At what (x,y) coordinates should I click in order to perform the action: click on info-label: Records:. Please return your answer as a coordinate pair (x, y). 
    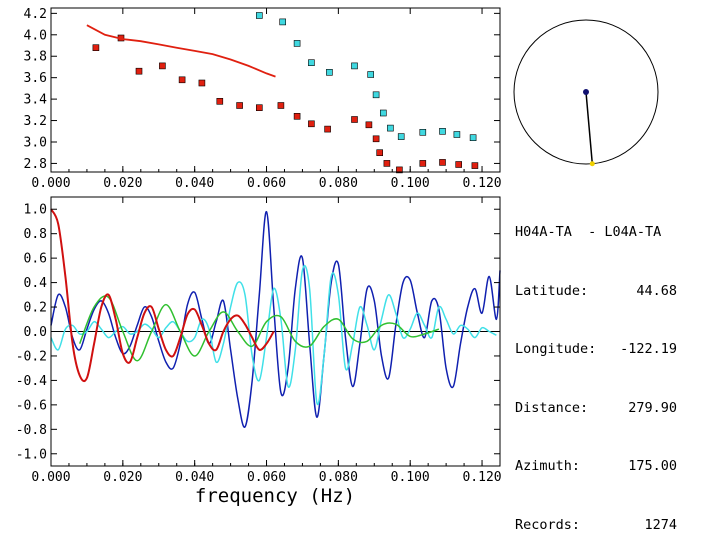
    Looking at the image, I should click on (548, 524).